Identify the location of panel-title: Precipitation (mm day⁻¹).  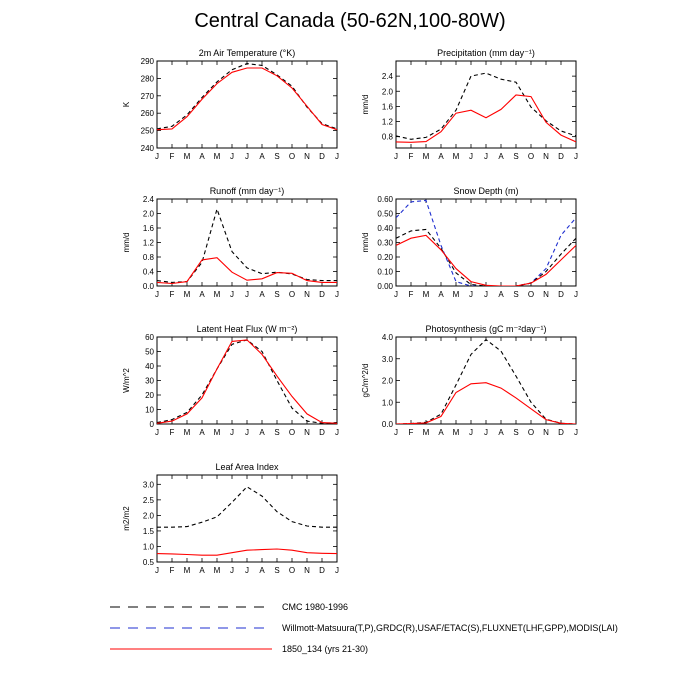
(486, 53).